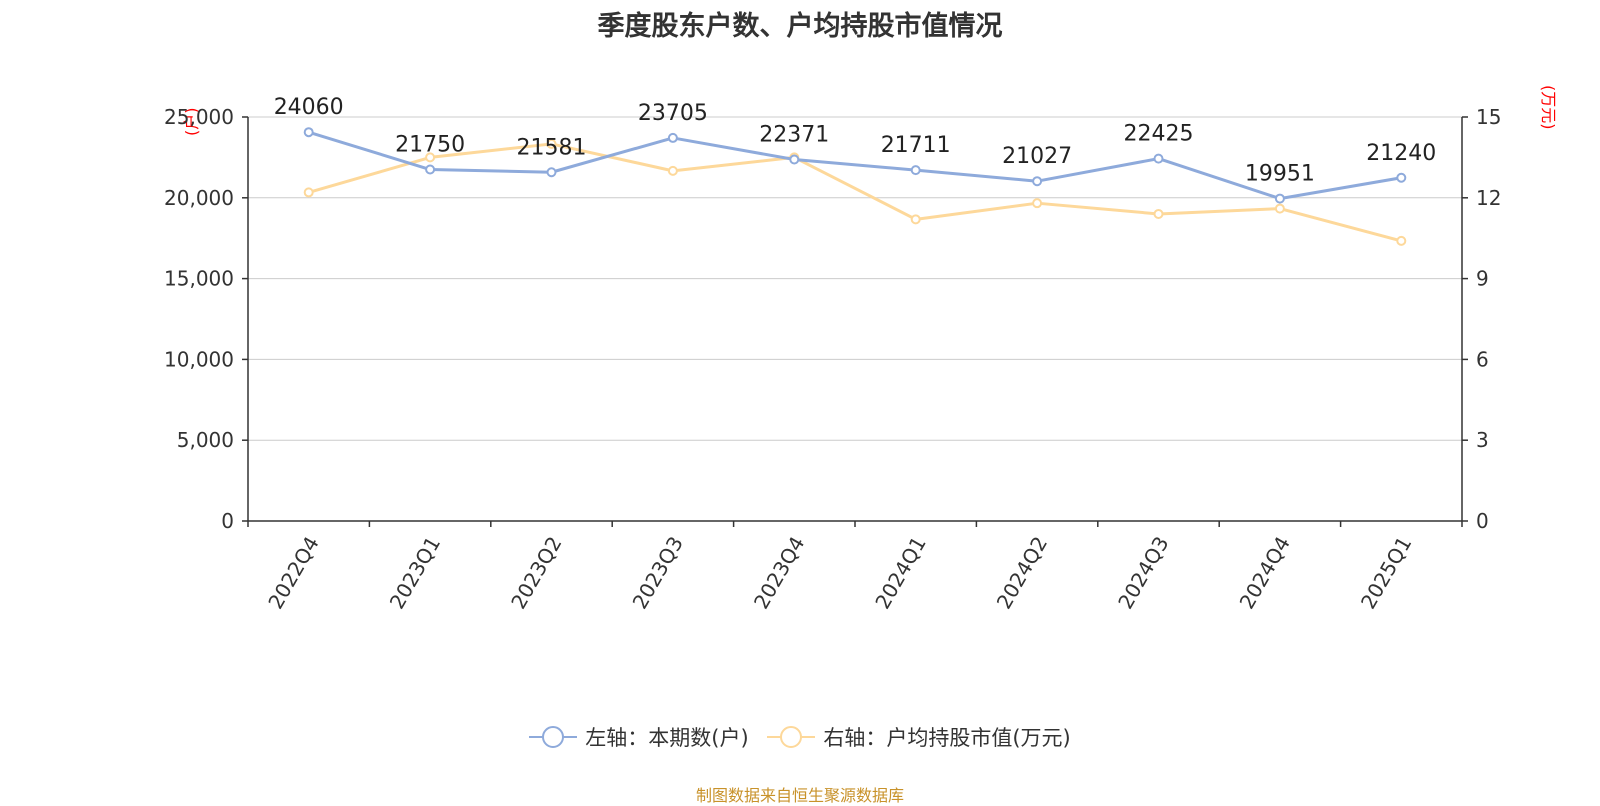 Image resolution: width=1600 pixels, height=806 pixels. What do you see at coordinates (916, 145) in the screenshot?
I see `data-label: 21711` at bounding box center [916, 145].